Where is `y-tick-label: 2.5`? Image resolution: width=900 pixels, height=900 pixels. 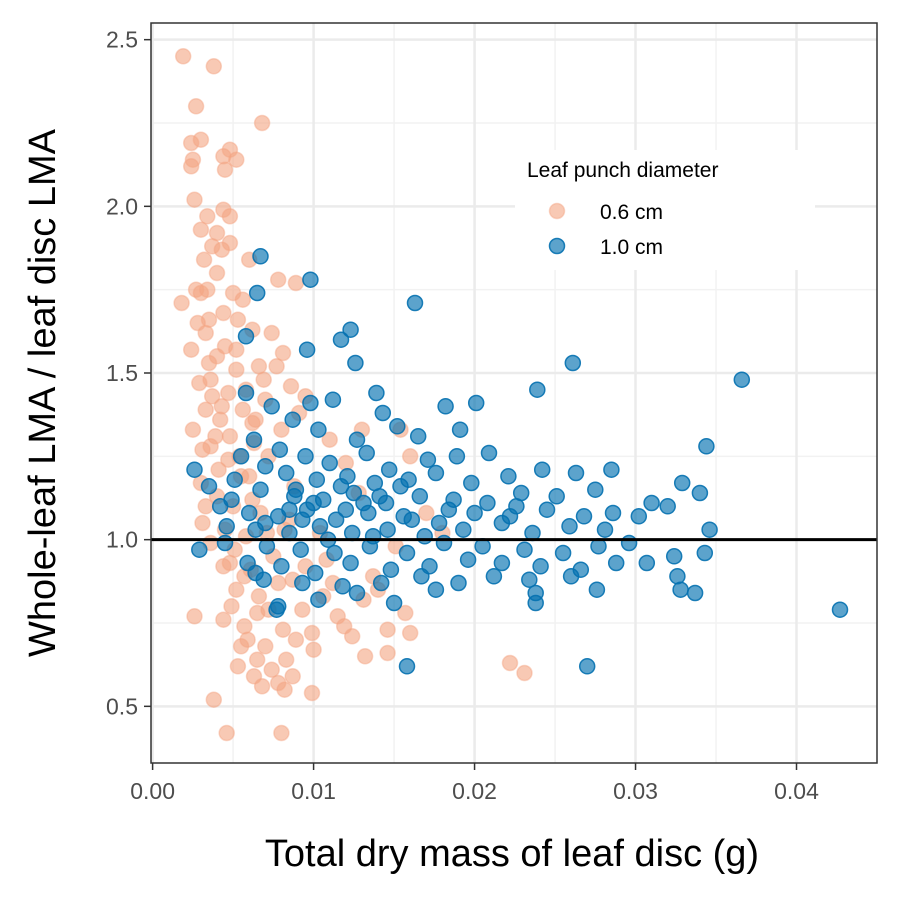
y-tick-label: 2.5 is located at coordinates (122, 40).